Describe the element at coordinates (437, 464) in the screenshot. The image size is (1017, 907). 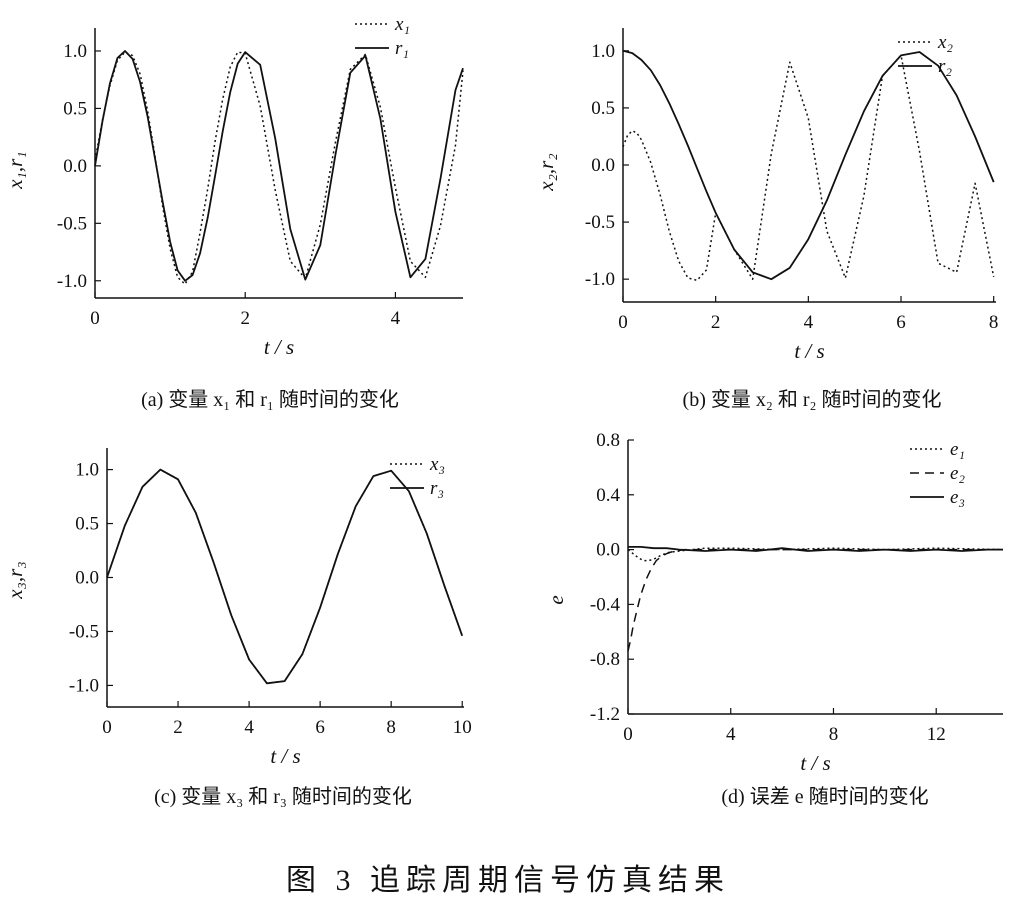
I see `legend-label: x₃` at that location.